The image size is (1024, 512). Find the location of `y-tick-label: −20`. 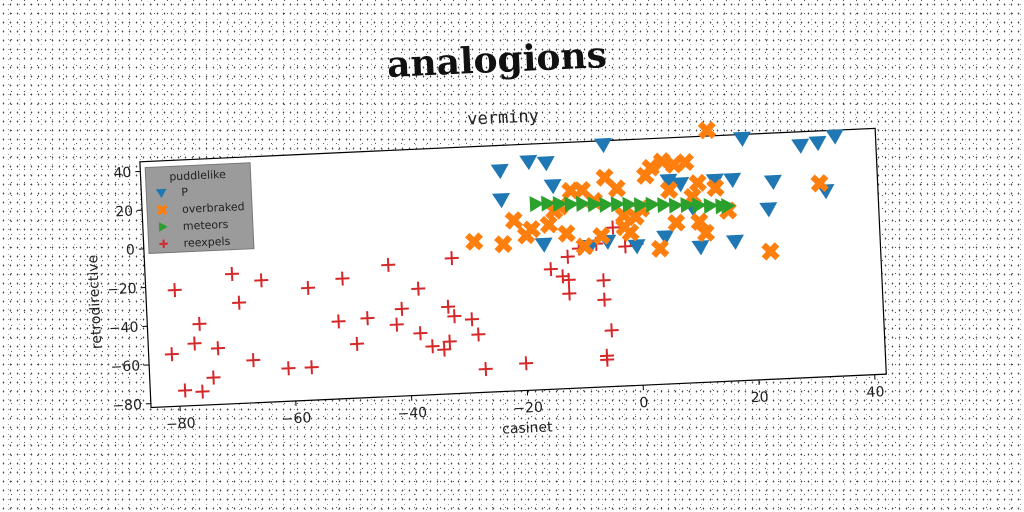

y-tick-label: −20 is located at coordinates (122, 289).